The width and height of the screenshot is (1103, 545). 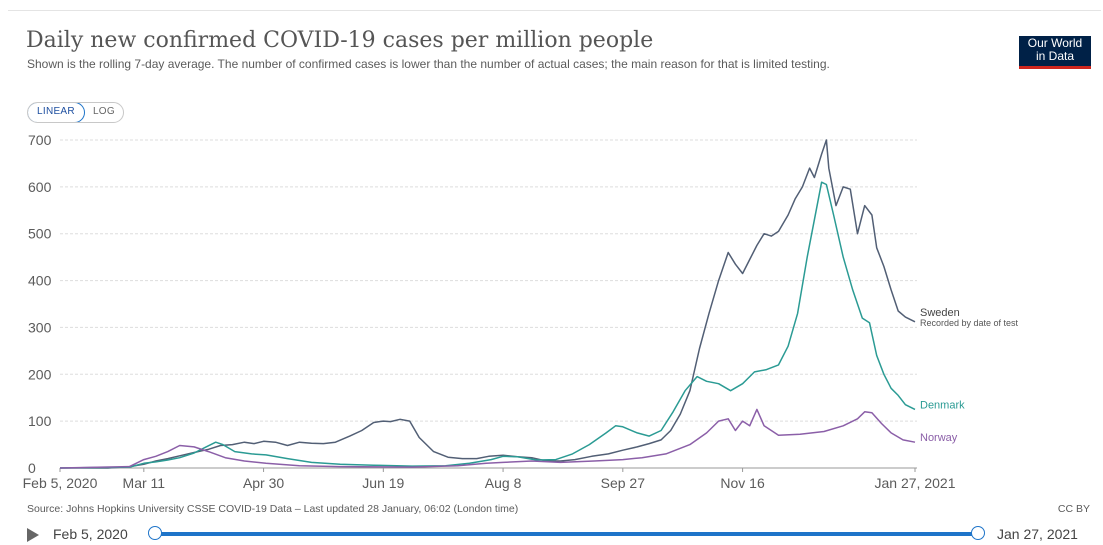 I want to click on x-tick-label: Mar 11, so click(x=144, y=483).